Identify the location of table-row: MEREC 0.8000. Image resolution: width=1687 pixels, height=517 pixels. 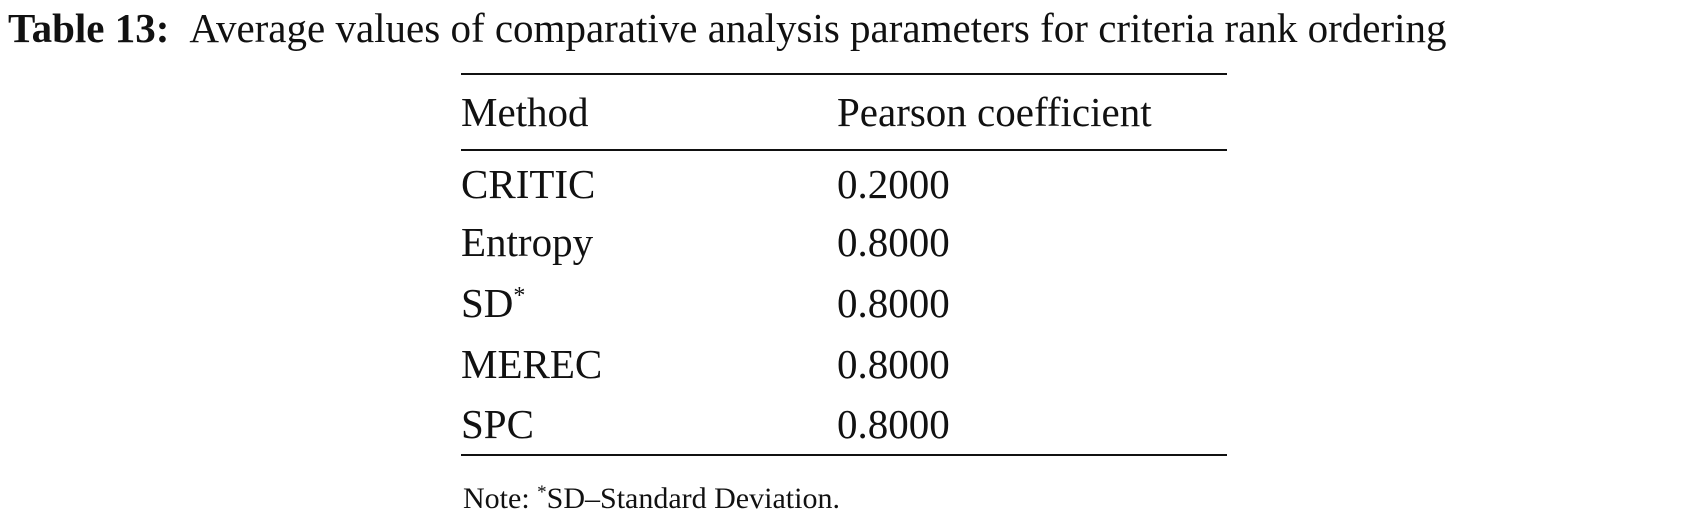
(844, 363).